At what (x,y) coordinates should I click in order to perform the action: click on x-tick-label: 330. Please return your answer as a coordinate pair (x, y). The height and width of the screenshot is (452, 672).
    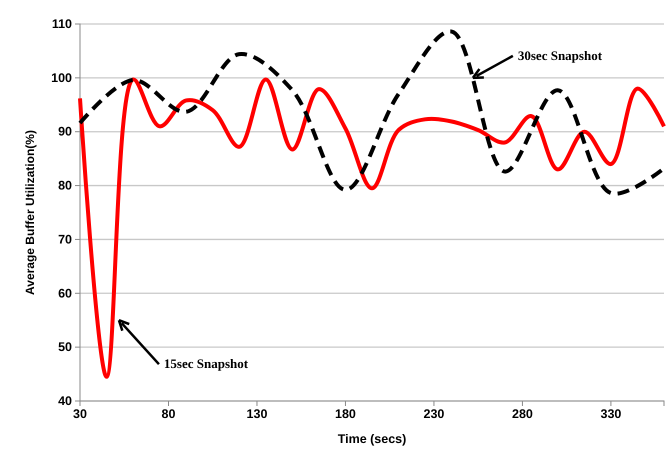
    Looking at the image, I should click on (611, 413).